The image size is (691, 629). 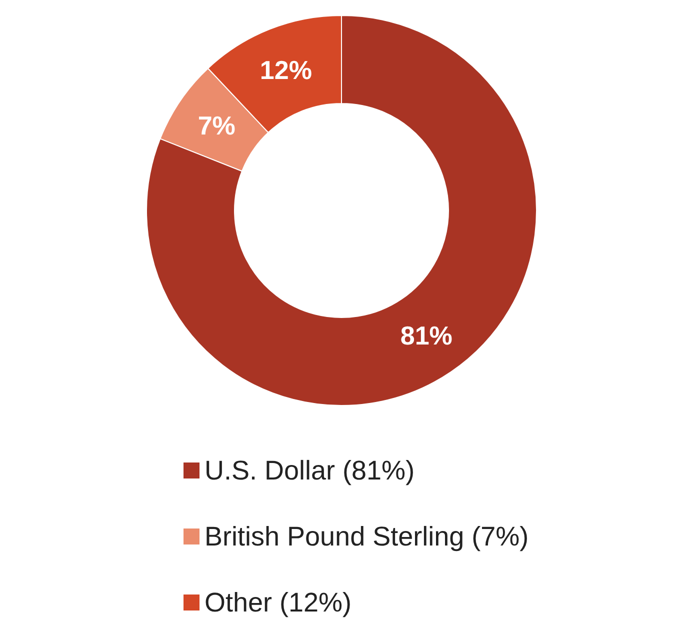 I want to click on data-label: 7%, so click(x=217, y=125).